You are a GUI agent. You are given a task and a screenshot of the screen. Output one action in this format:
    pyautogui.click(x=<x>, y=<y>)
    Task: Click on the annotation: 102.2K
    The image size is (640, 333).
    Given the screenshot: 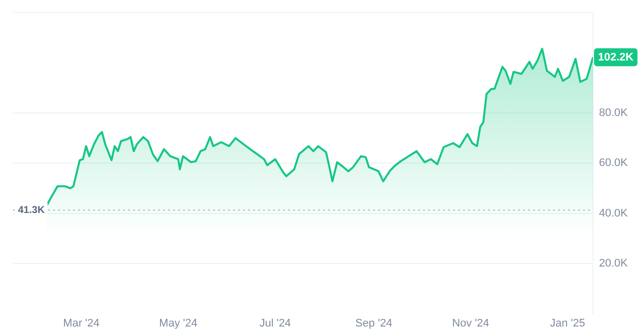 What is the action you would take?
    pyautogui.click(x=616, y=57)
    